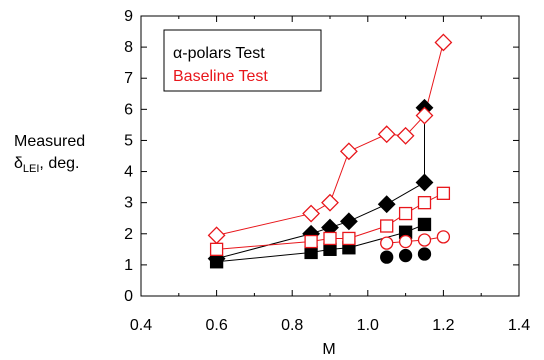 This screenshot has width=544, height=360. I want to click on y-tick-label: 2, so click(128, 234).